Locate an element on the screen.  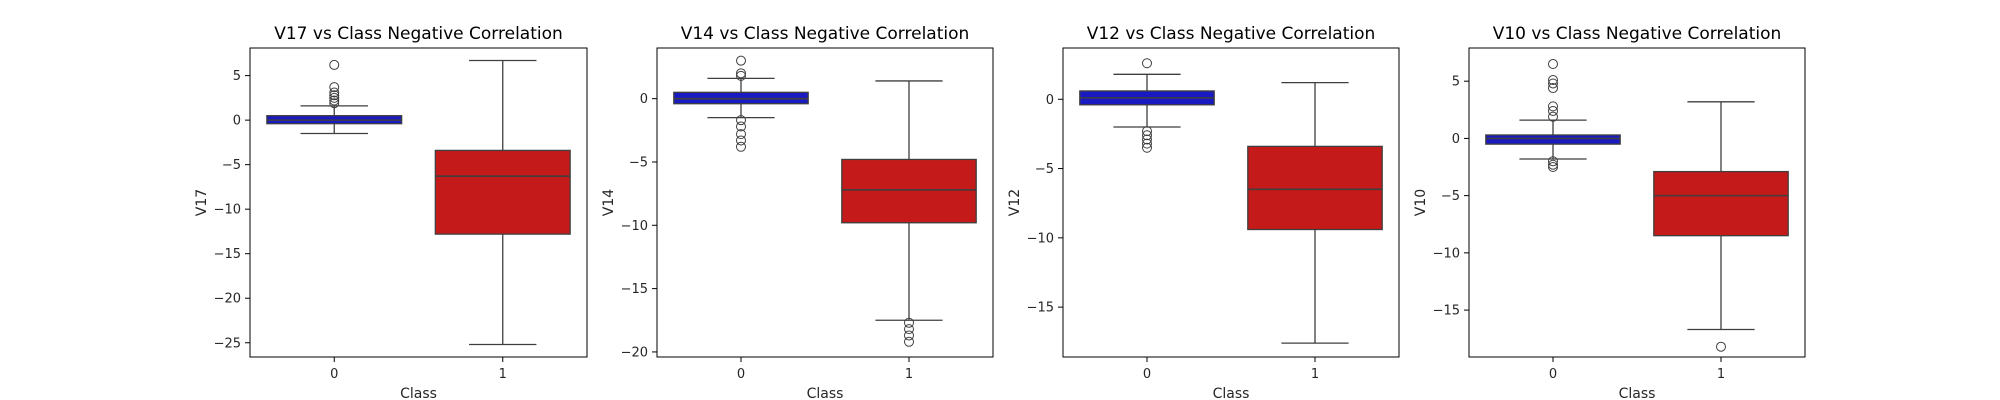
y-axis-label: V14 is located at coordinates (609, 202).